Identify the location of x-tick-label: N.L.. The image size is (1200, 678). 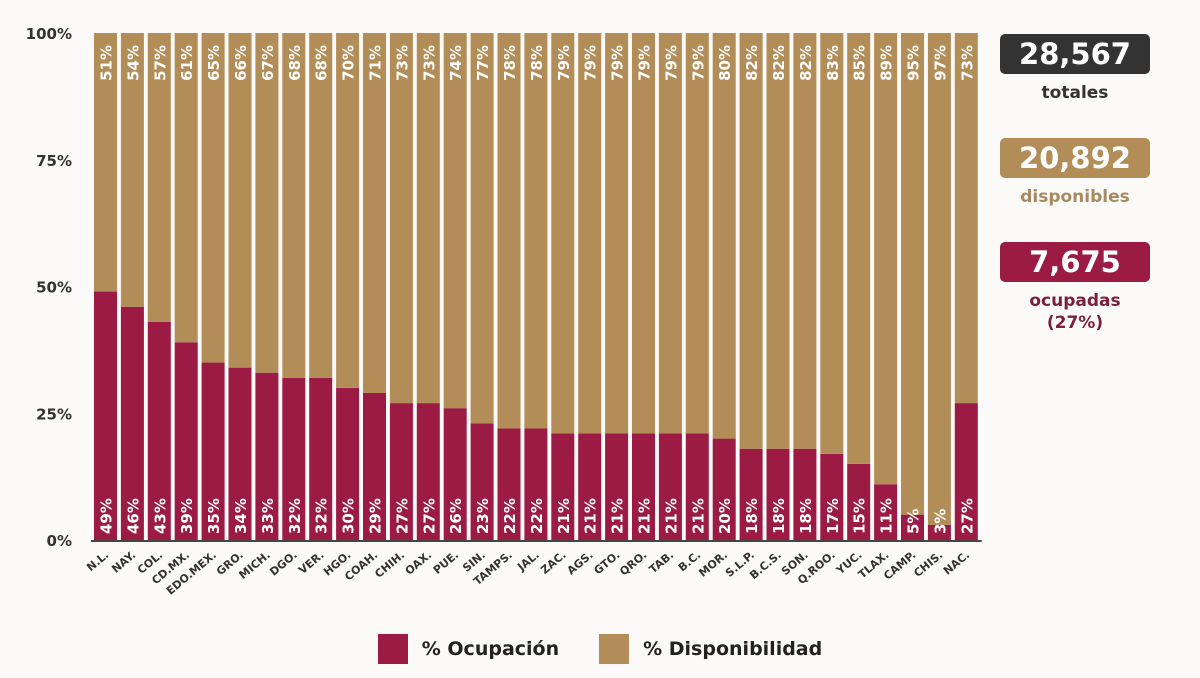
(97, 561).